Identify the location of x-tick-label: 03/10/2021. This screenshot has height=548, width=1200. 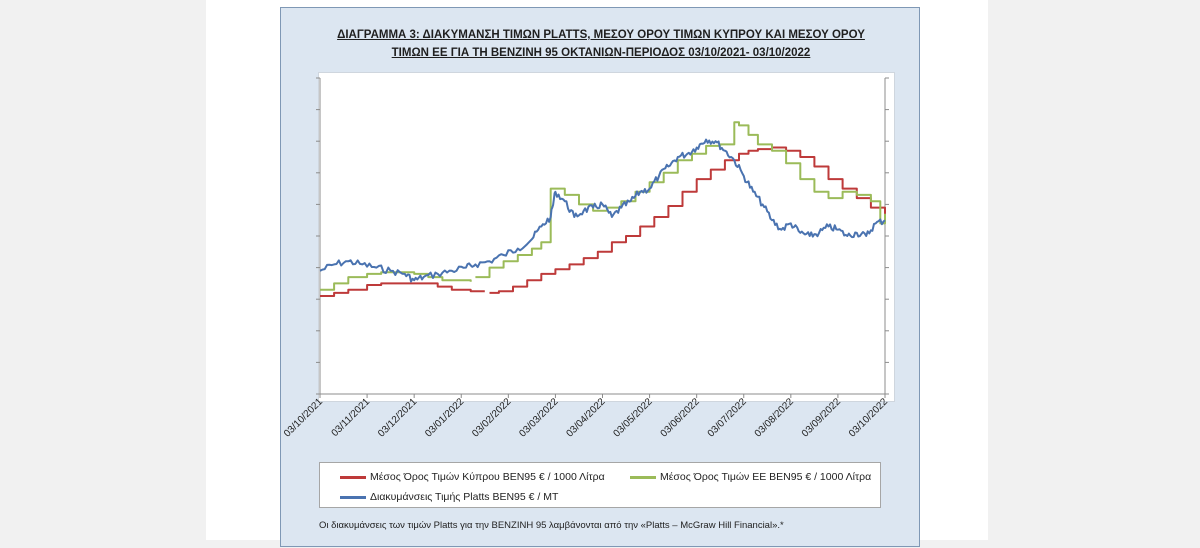
(303, 417).